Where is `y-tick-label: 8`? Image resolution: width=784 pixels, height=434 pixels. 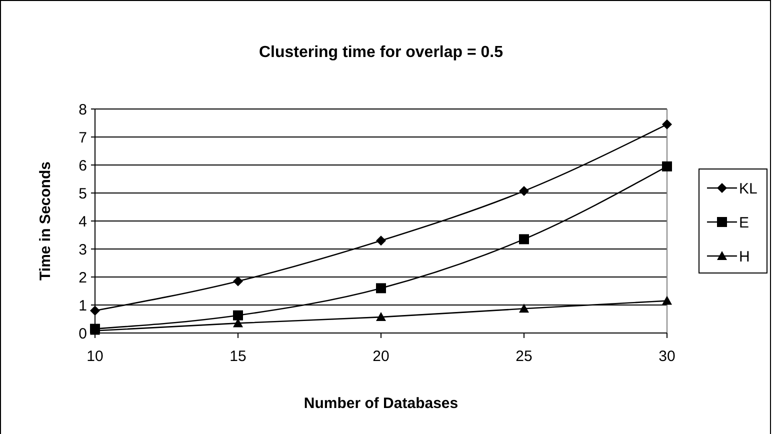
y-tick-label: 8 is located at coordinates (82, 109).